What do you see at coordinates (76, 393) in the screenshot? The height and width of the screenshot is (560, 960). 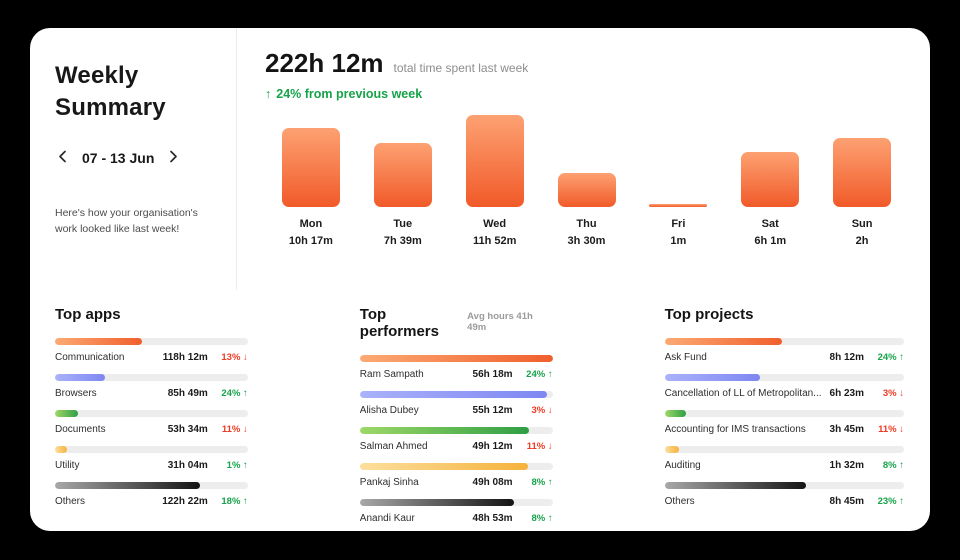 I see `item-label: Browsers` at bounding box center [76, 393].